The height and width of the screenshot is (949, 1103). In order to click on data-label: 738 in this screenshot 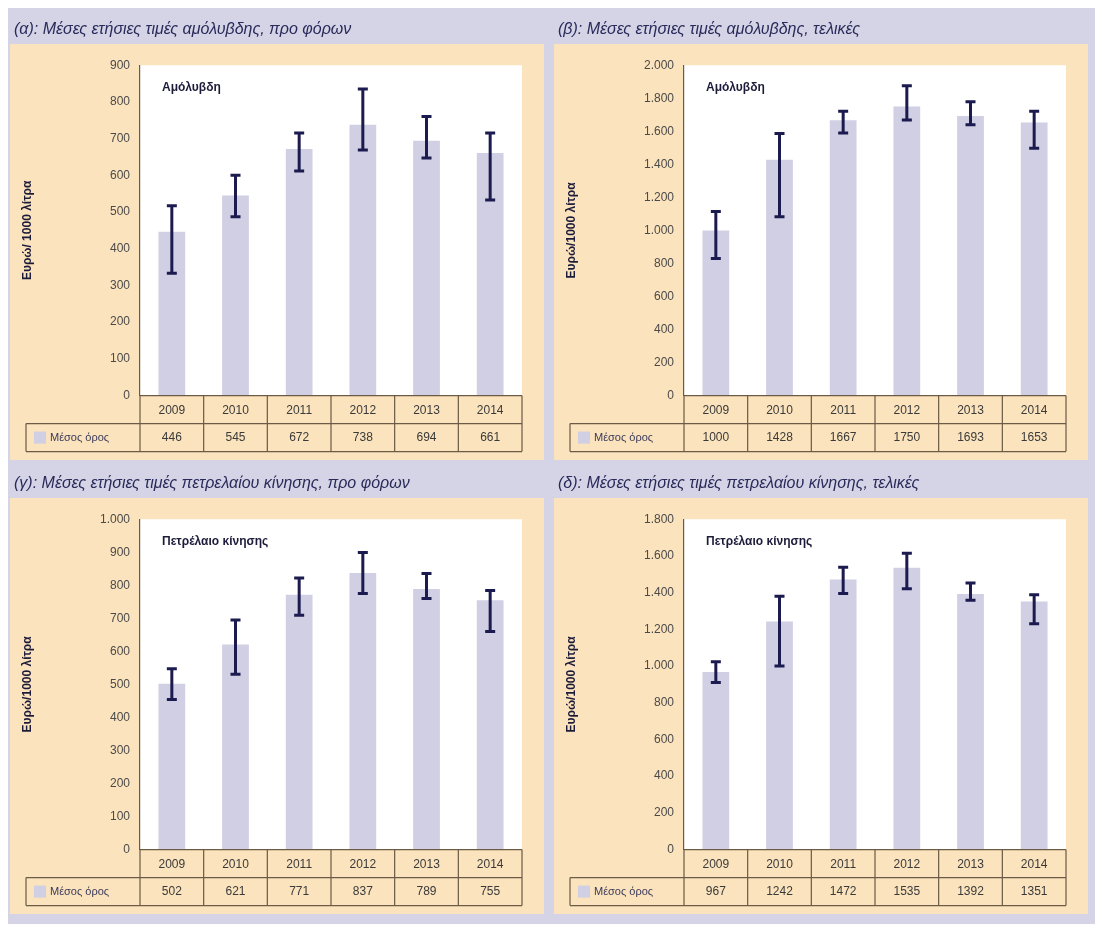, I will do `click(363, 436)`.